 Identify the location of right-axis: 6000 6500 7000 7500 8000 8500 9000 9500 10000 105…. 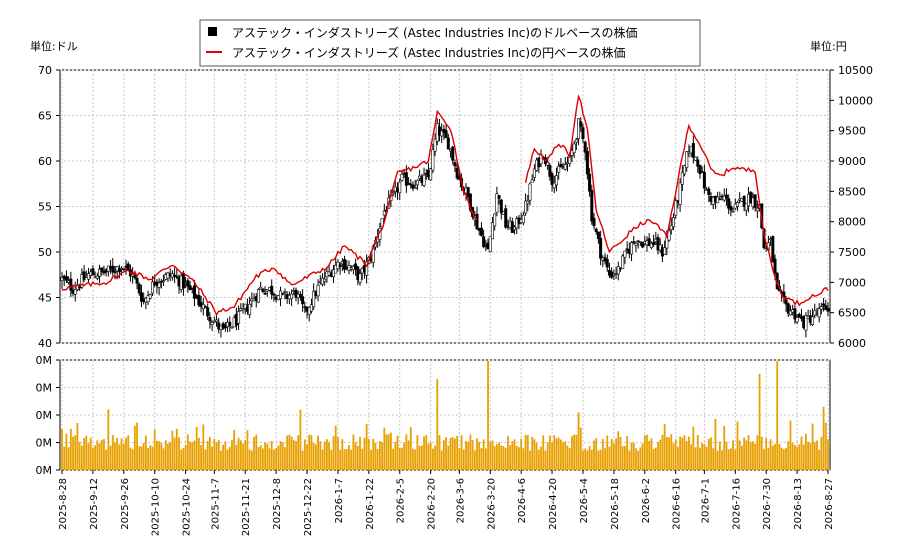
(851, 207).